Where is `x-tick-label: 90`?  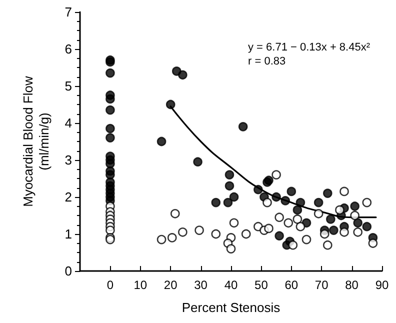
x-tick-label: 90 is located at coordinates (382, 285).